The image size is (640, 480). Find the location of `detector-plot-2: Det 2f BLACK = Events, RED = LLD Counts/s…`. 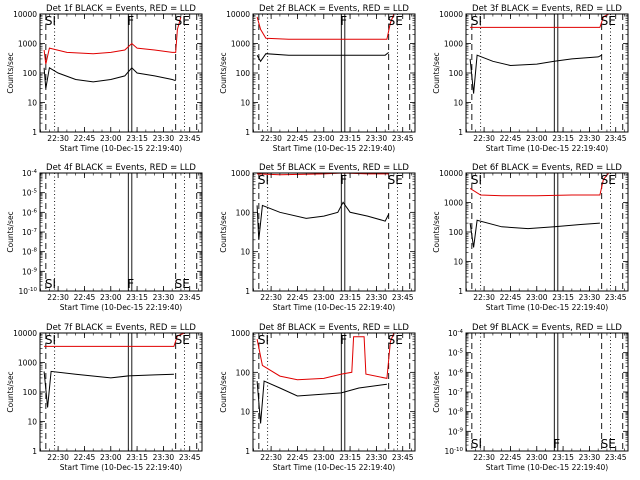

detector-plot-2: Det 2f BLACK = Events, RED = LLD Counts/s… is located at coordinates (317, 78).